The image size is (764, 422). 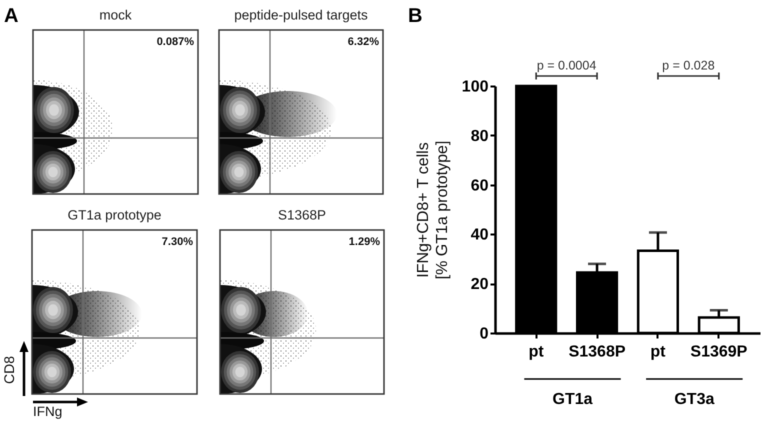 I want to click on y-tick-label: 80, so click(x=479, y=136).